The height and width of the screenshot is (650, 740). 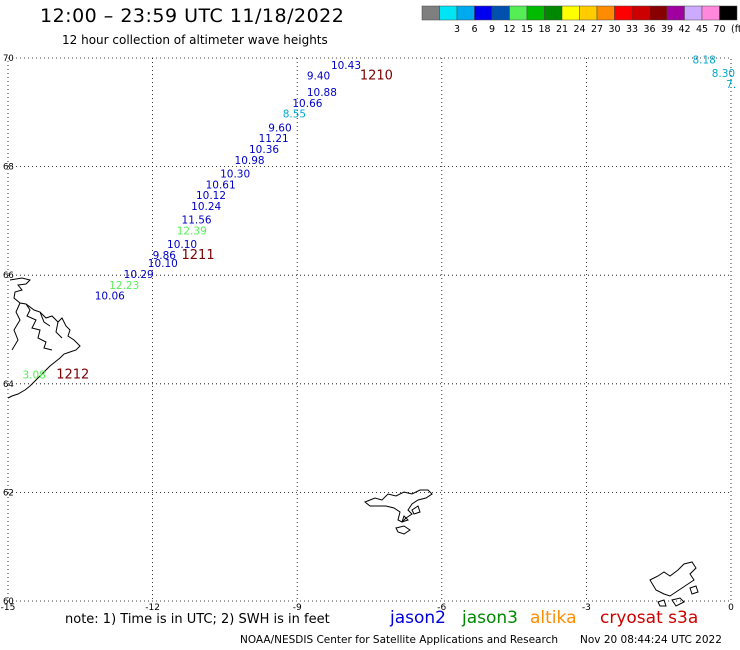 I want to click on legend-tick-label: 15, so click(x=527, y=29).